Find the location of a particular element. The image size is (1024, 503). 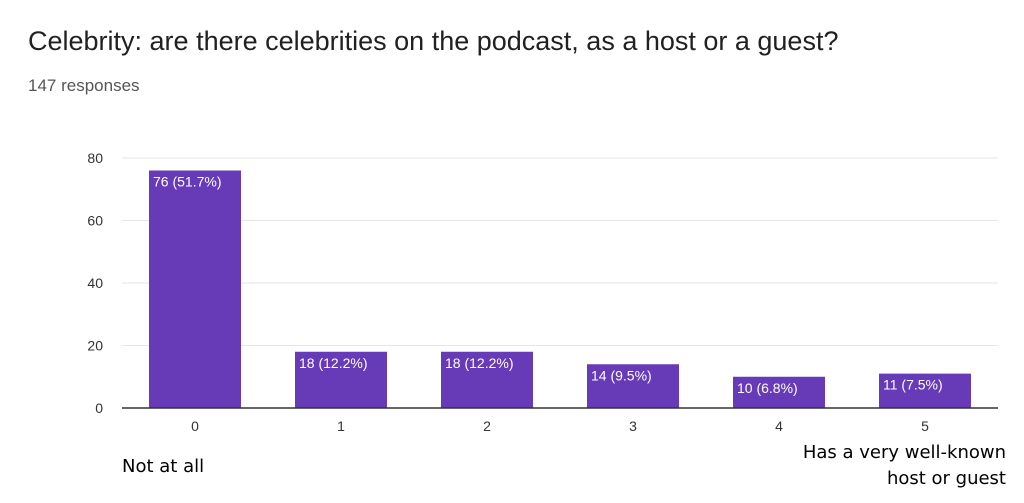

y-tick-label: 60 is located at coordinates (95, 221).